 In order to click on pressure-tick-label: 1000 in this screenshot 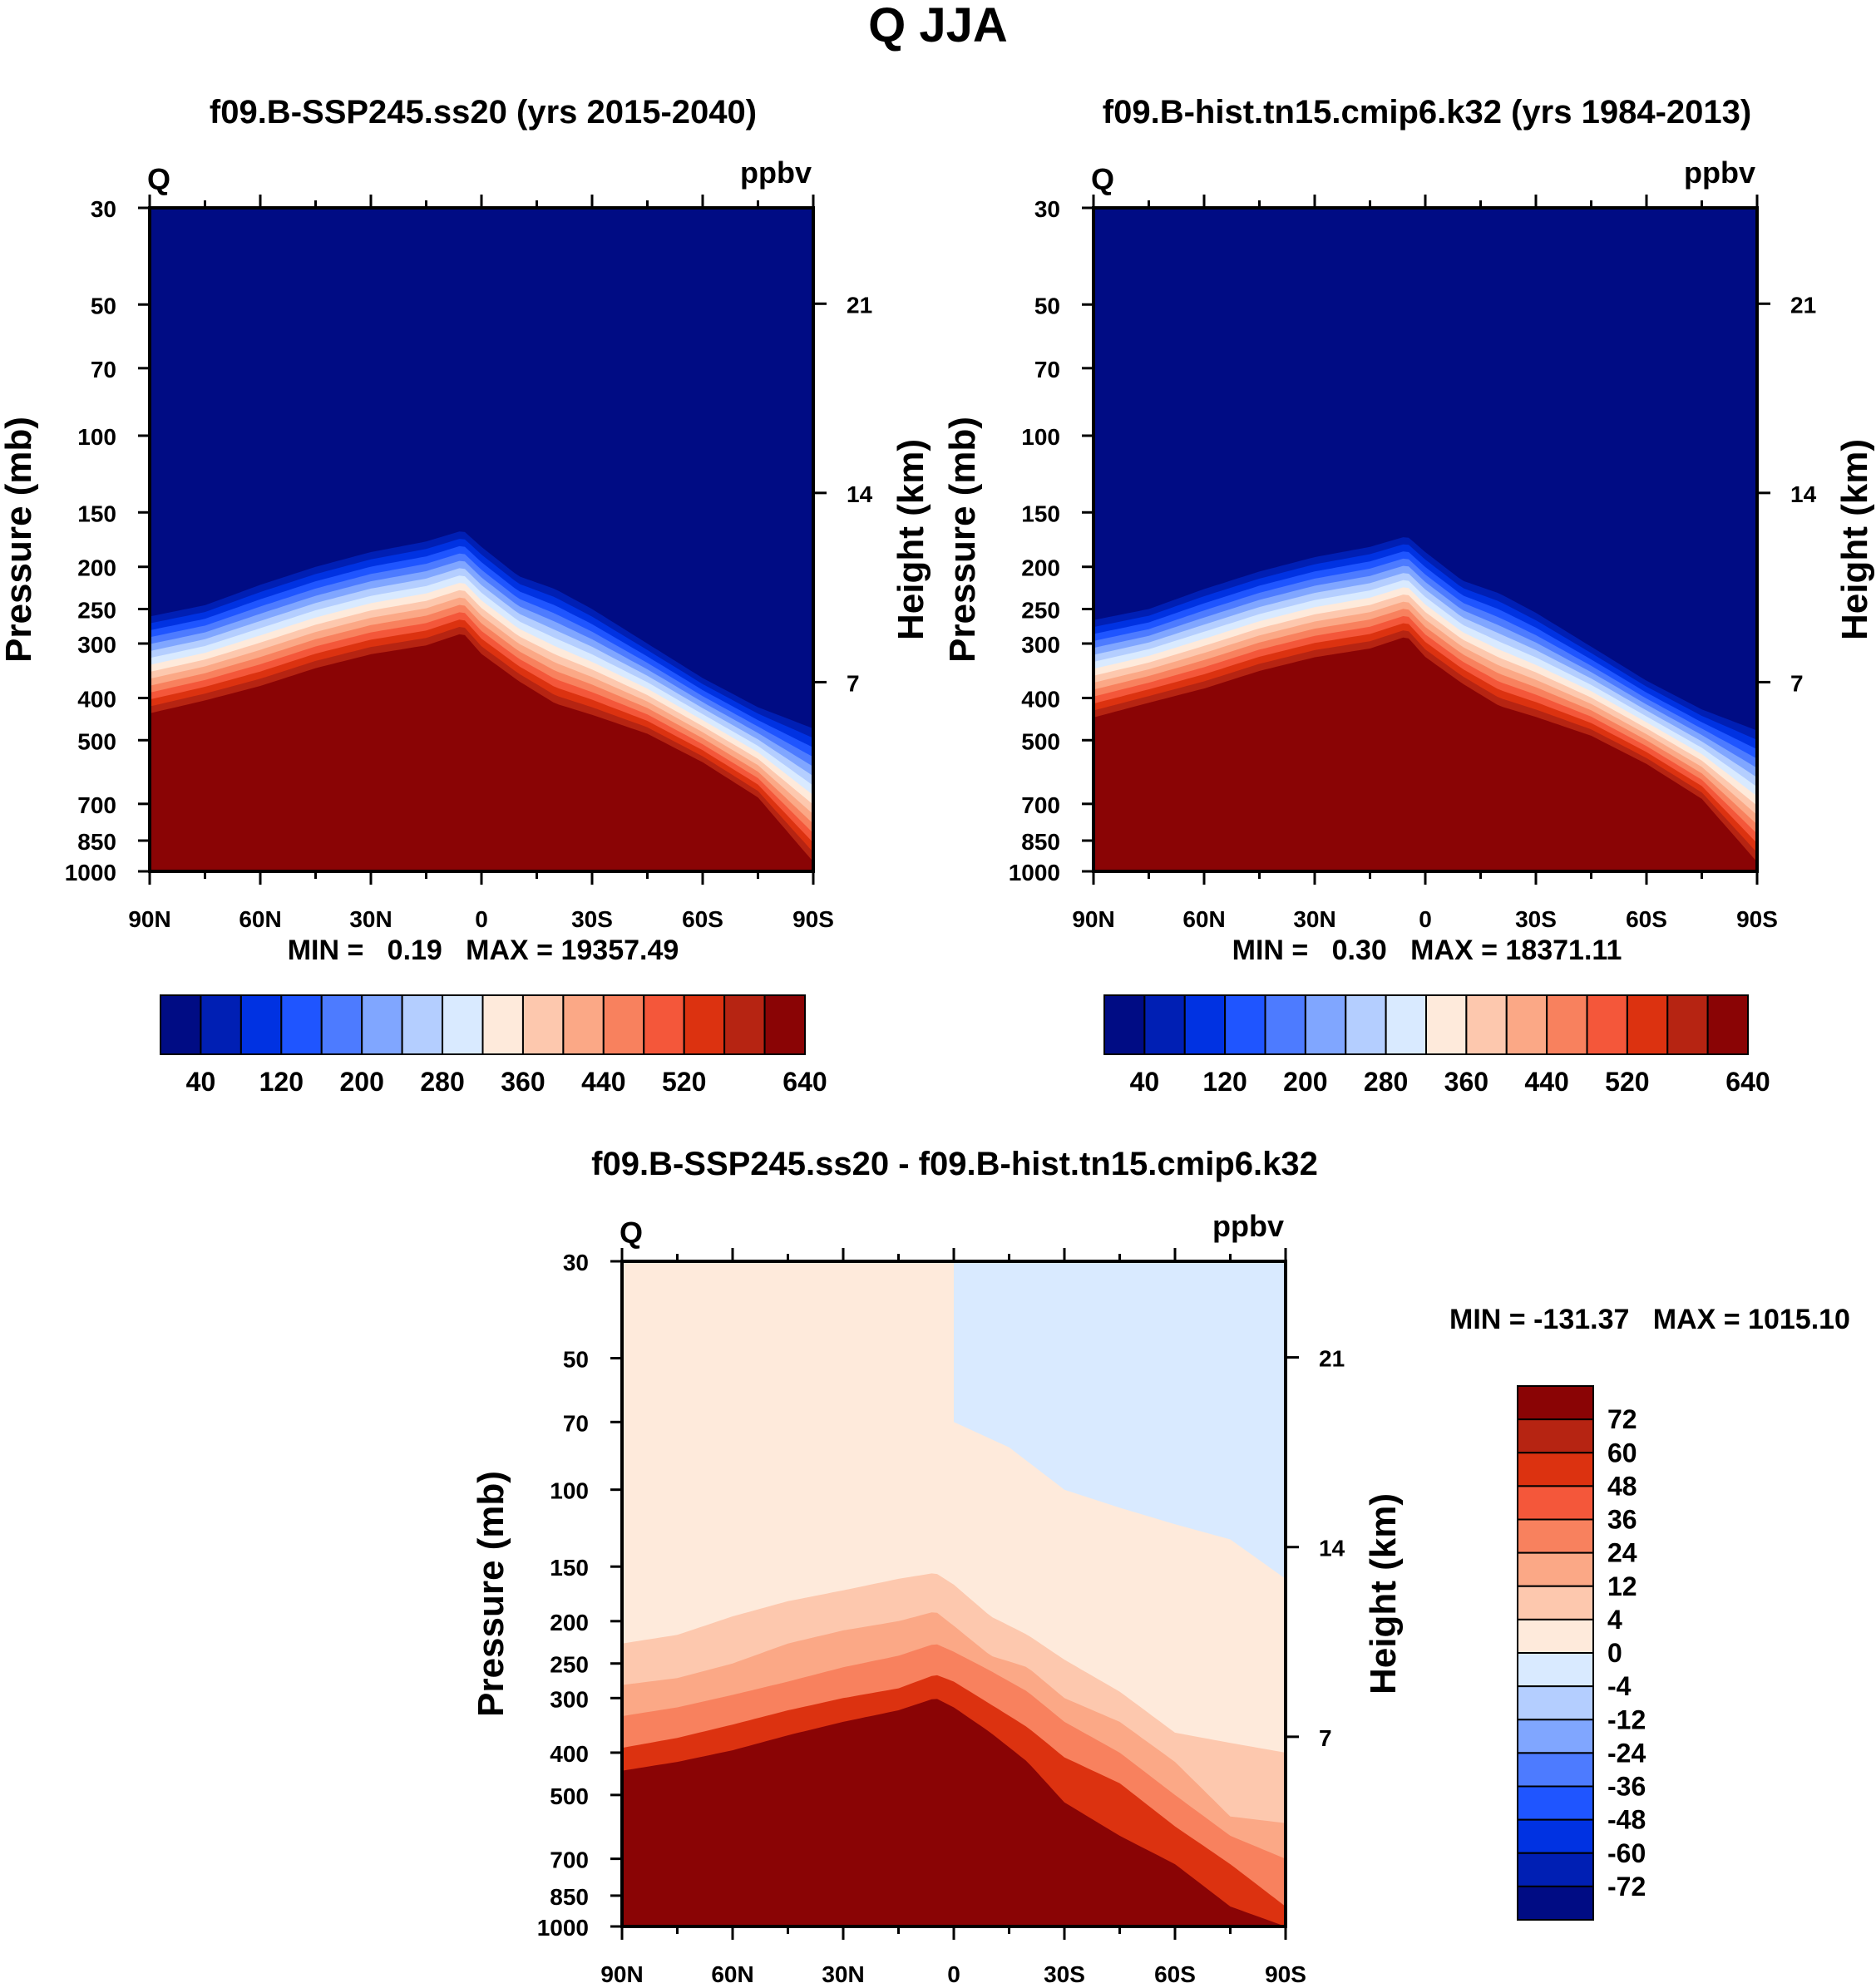, I will do `click(563, 1928)`.